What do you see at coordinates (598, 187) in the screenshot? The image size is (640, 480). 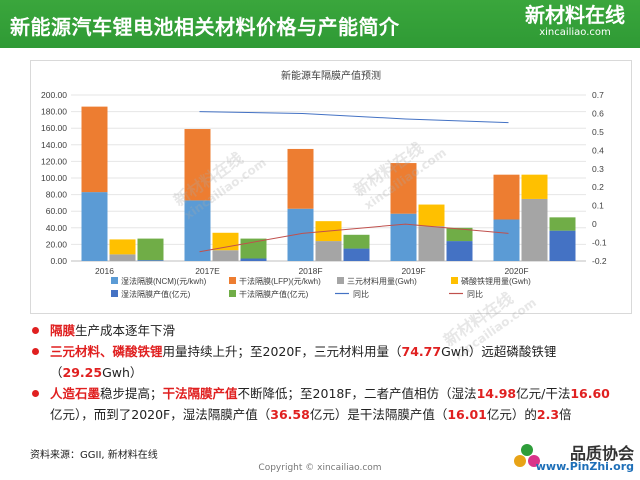 I see `y2-tick-label: 0.2` at bounding box center [598, 187].